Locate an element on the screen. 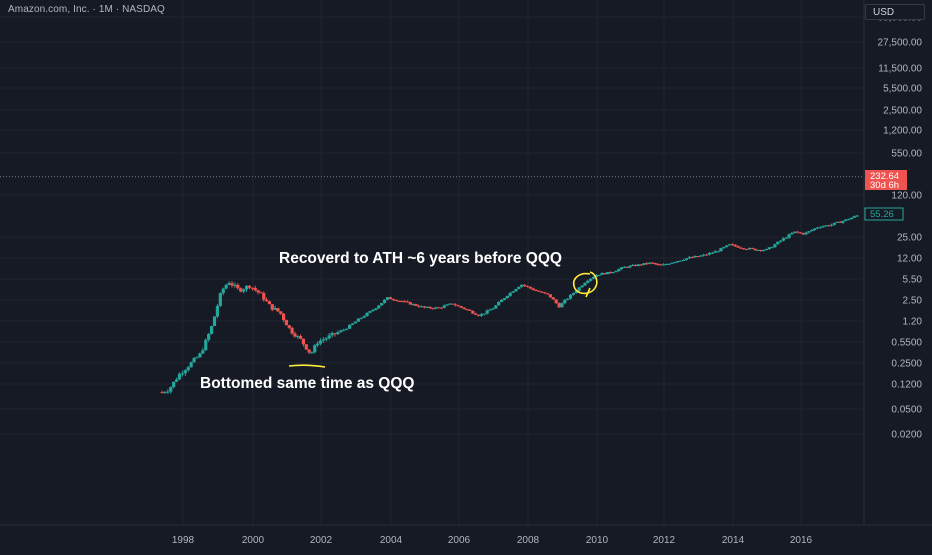  current-price-badge is located at coordinates (886, 180).